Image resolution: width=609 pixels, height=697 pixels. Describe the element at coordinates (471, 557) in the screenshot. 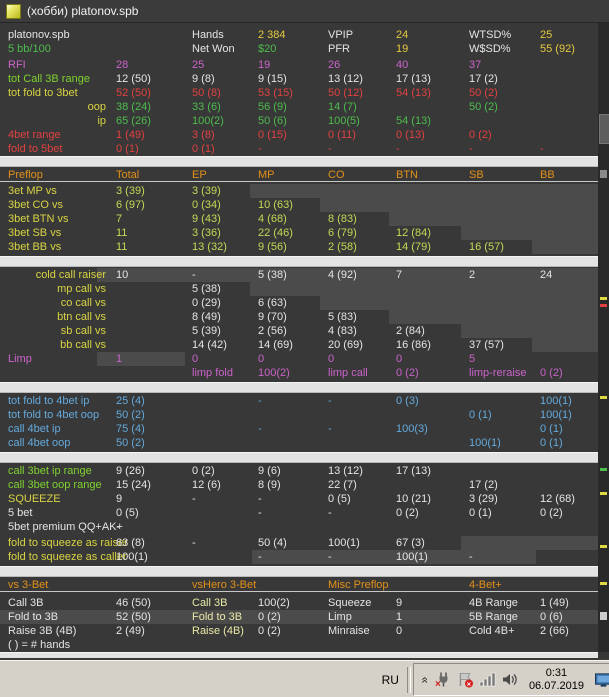

I see `cell-sb: -` at that location.